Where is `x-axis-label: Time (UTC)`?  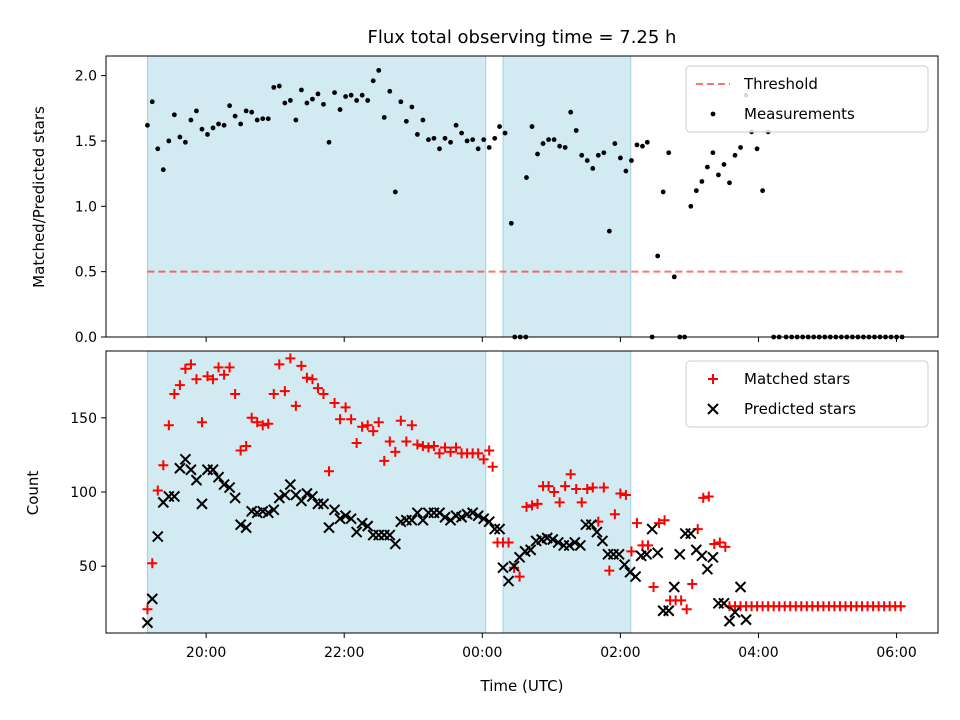 x-axis-label: Time (UTC) is located at coordinates (522, 686).